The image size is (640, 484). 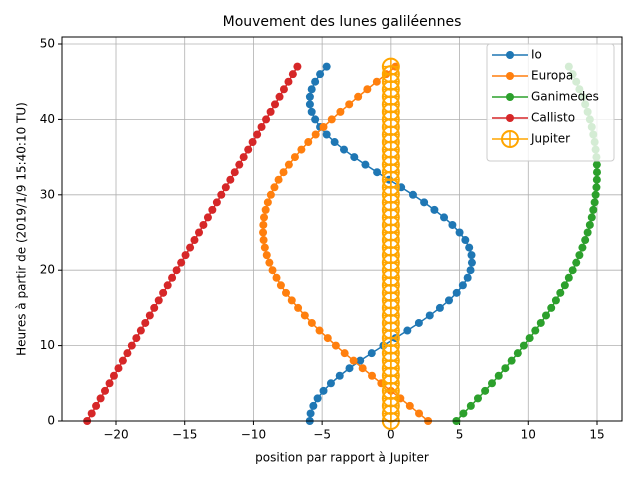 I want to click on x-tick-label: −20, so click(x=115, y=435).